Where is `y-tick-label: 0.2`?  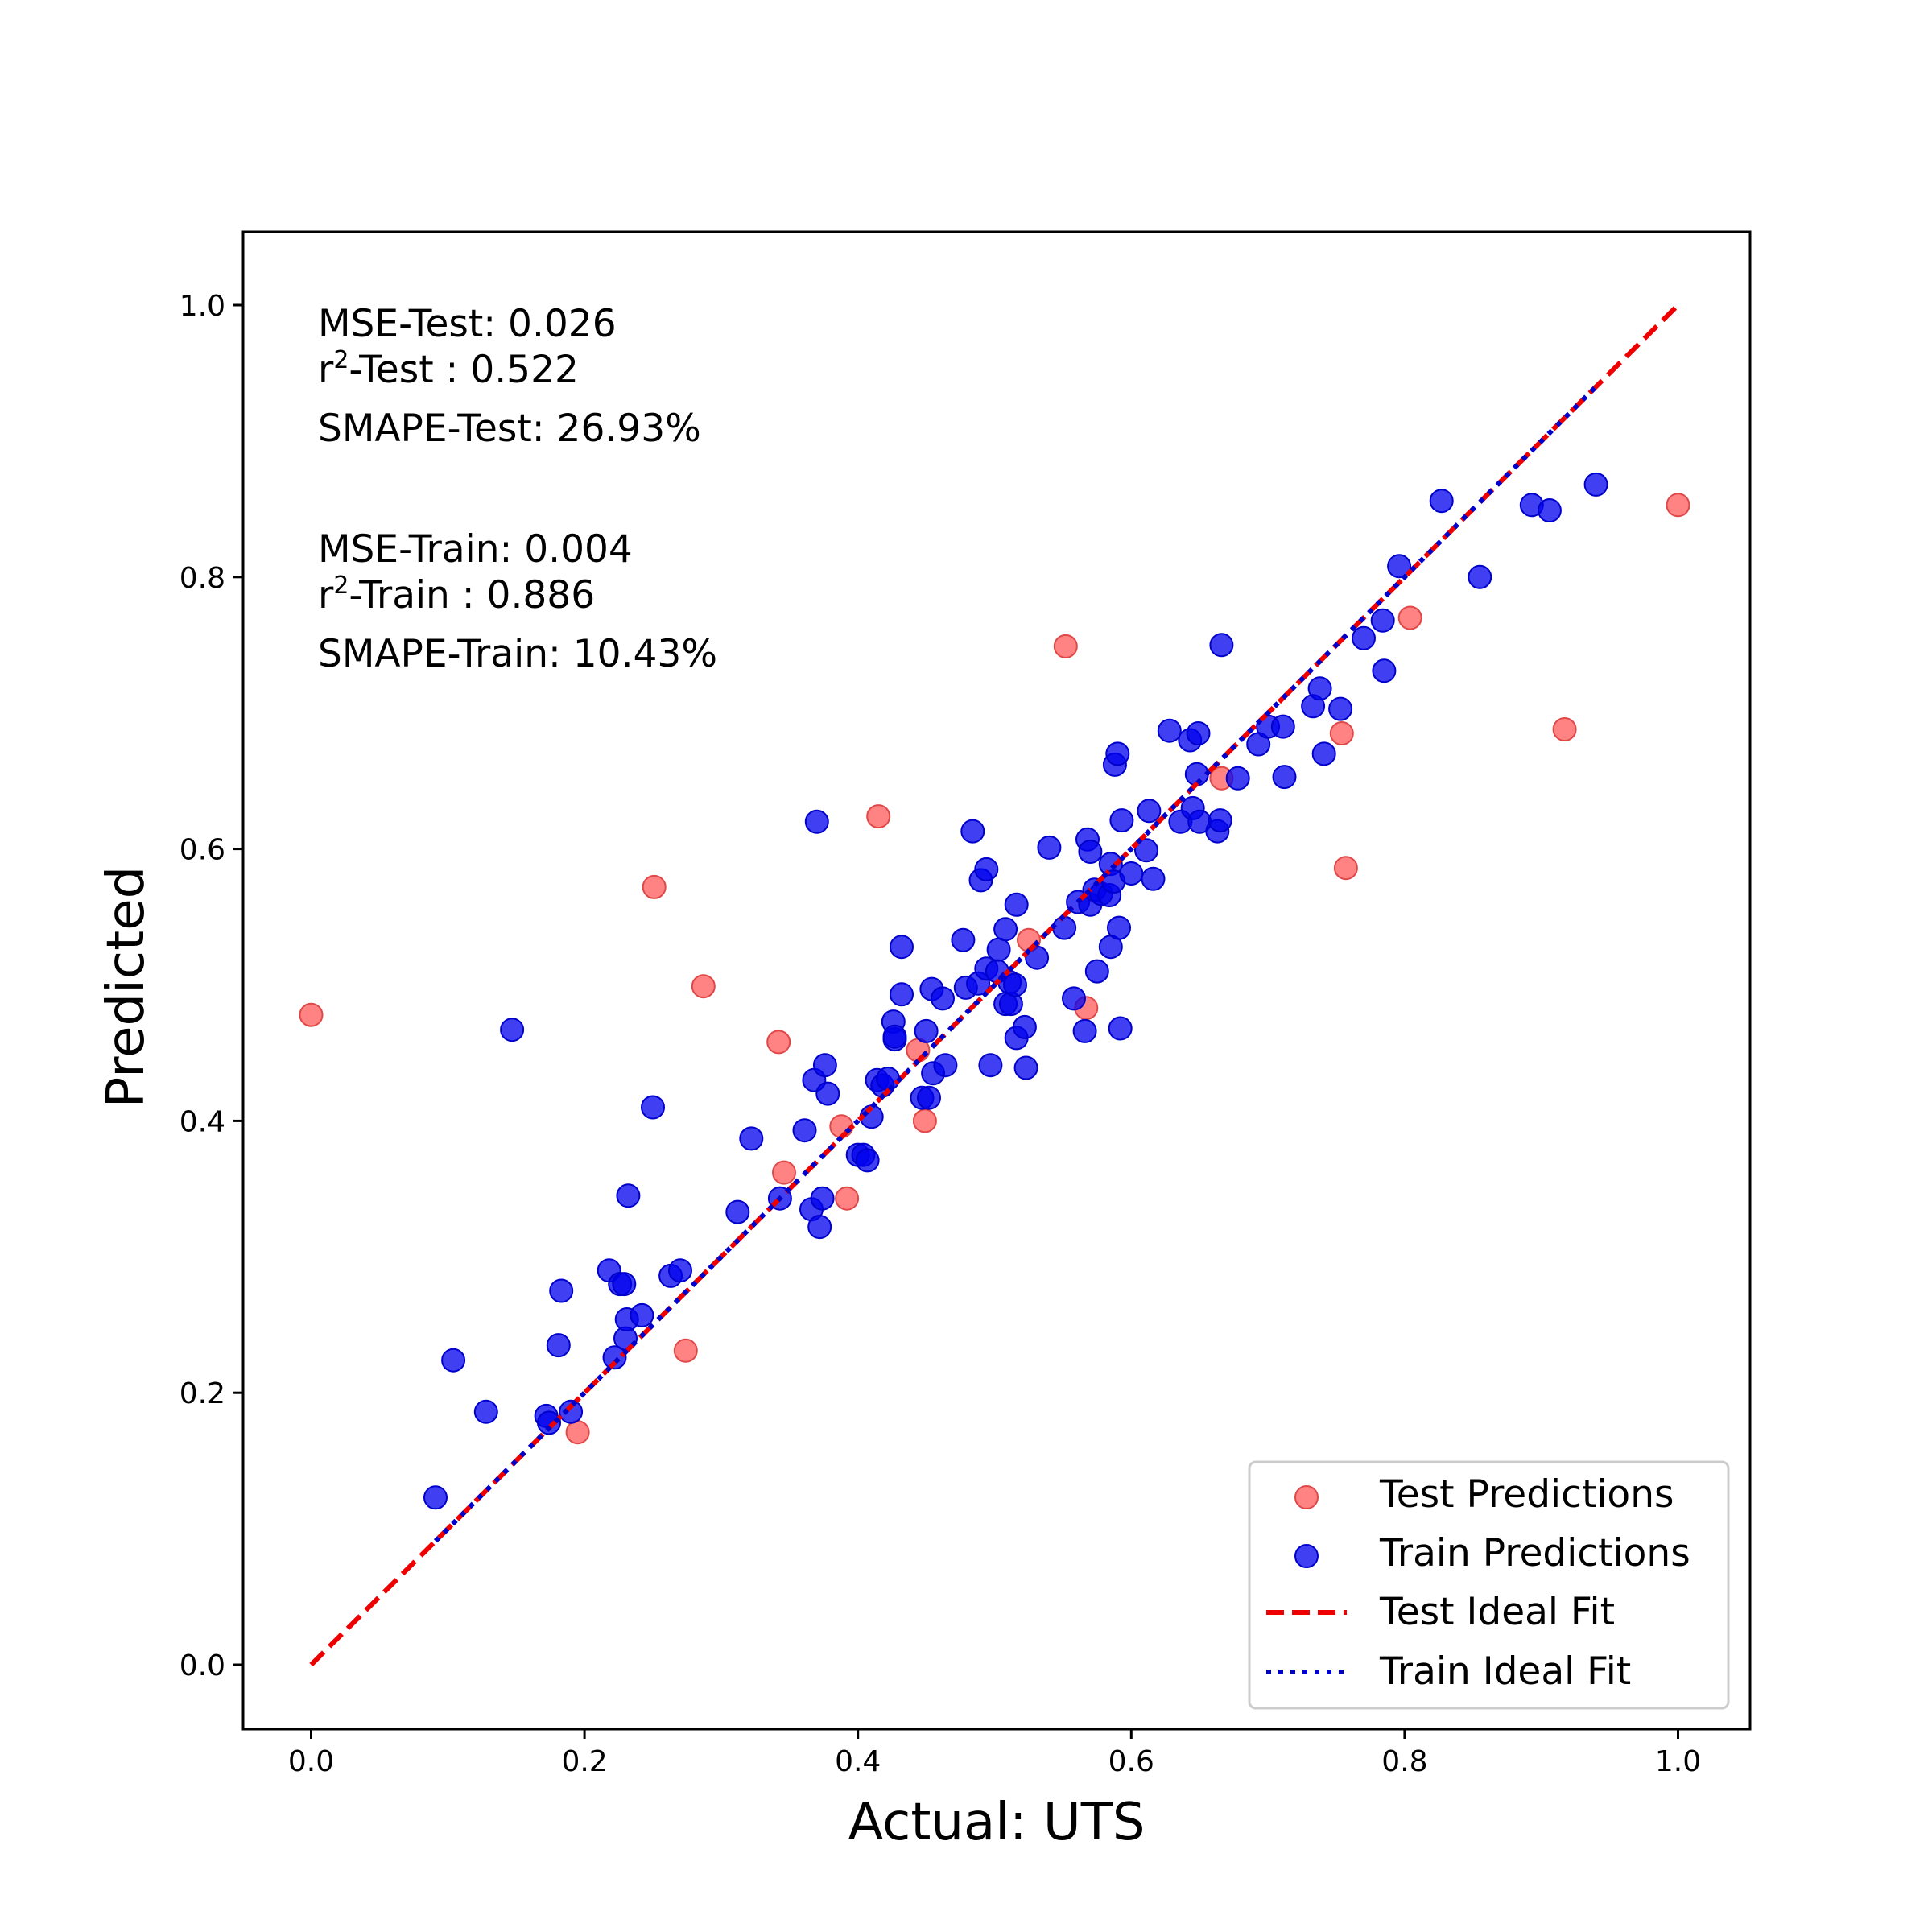 y-tick-label: 0.2 is located at coordinates (202, 1393).